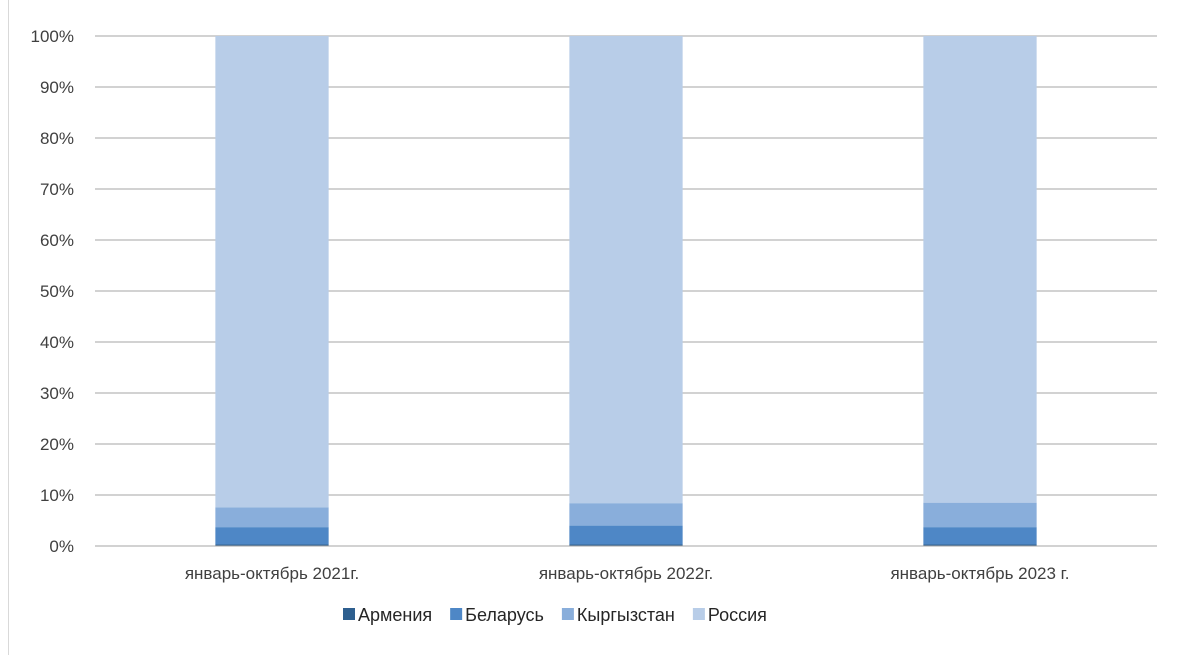 The width and height of the screenshot is (1181, 655). I want to click on y-axis-tick-labels: 0% 10% 20% 30% 40% 50% 60% 70% 80% 90% 100%, so click(52, 291).